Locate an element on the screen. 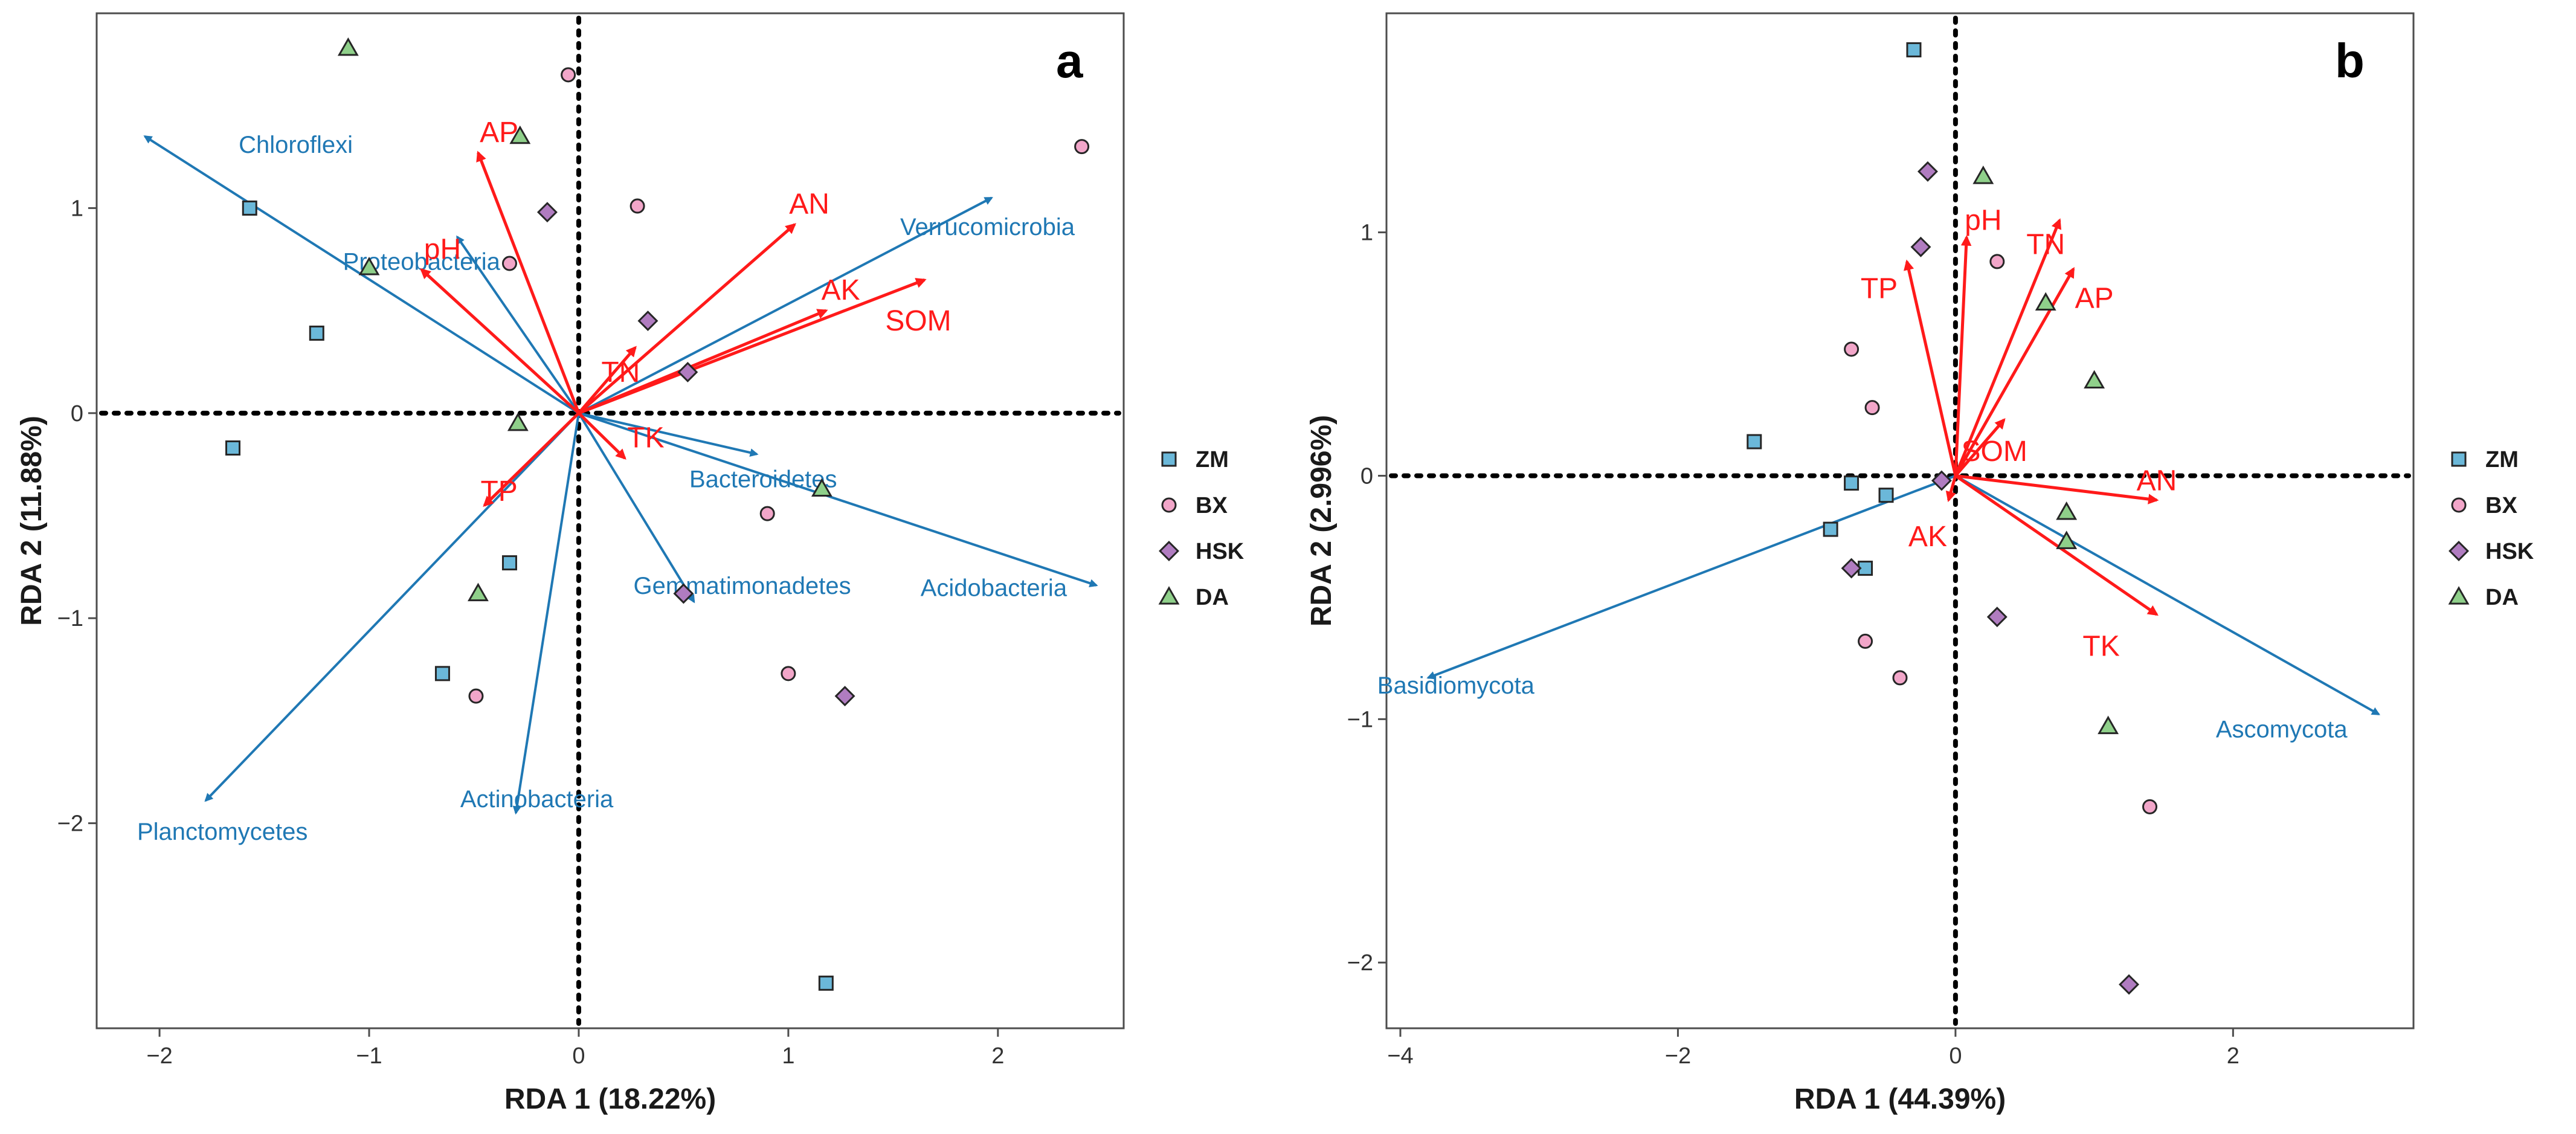 The height and width of the screenshot is (1134, 2576). legend-label-hsk: HSK is located at coordinates (2509, 551).